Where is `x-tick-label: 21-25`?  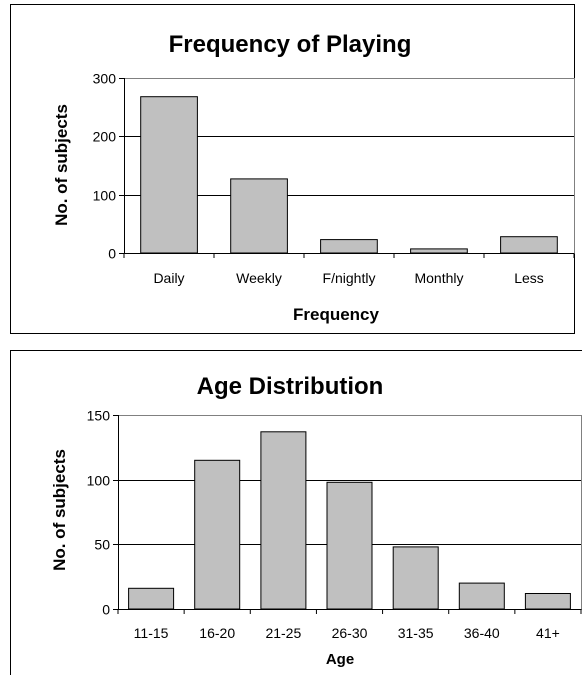 x-tick-label: 21-25 is located at coordinates (283, 633).